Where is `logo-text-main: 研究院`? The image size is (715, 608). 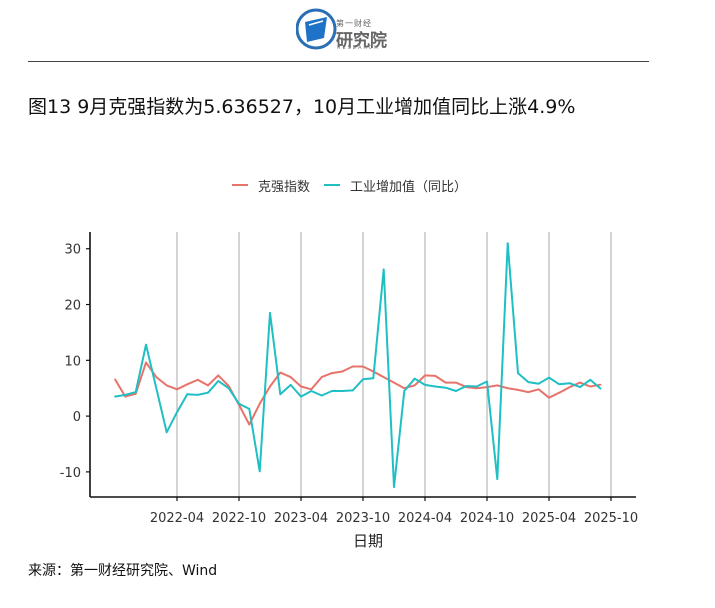
logo-text-main: 研究院 is located at coordinates (361, 41).